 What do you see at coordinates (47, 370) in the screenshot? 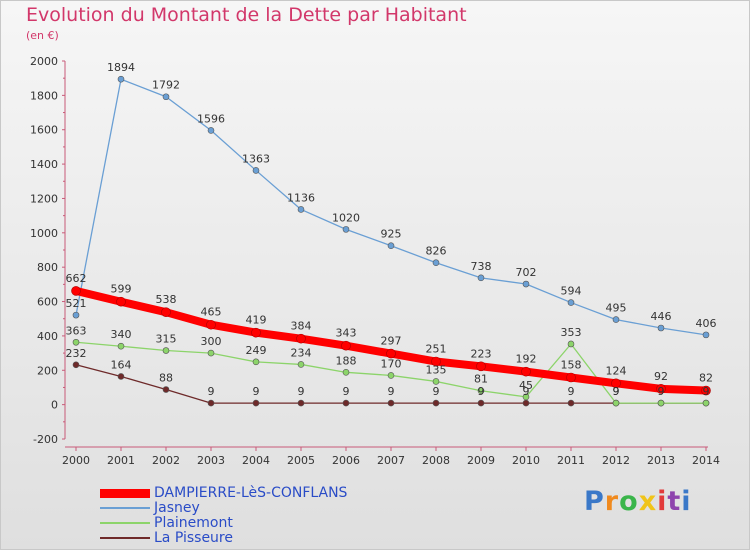
I see `y-tick-label: 200` at bounding box center [47, 370].